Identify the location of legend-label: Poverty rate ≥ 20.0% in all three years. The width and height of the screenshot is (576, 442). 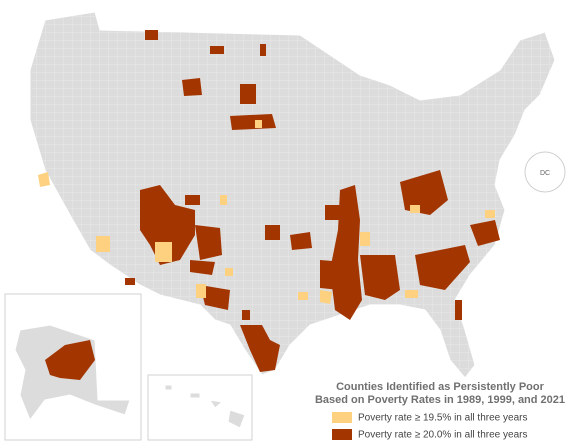
(442, 435).